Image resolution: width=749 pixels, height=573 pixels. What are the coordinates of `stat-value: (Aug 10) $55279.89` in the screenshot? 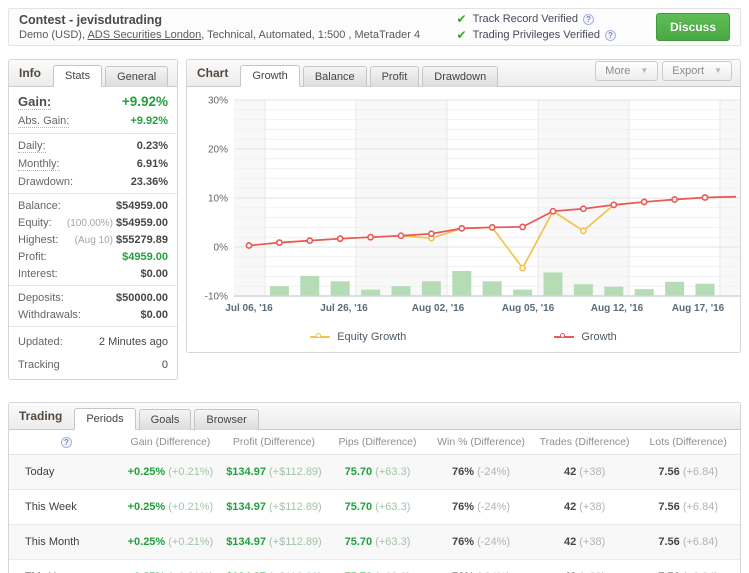 It's located at (121, 240).